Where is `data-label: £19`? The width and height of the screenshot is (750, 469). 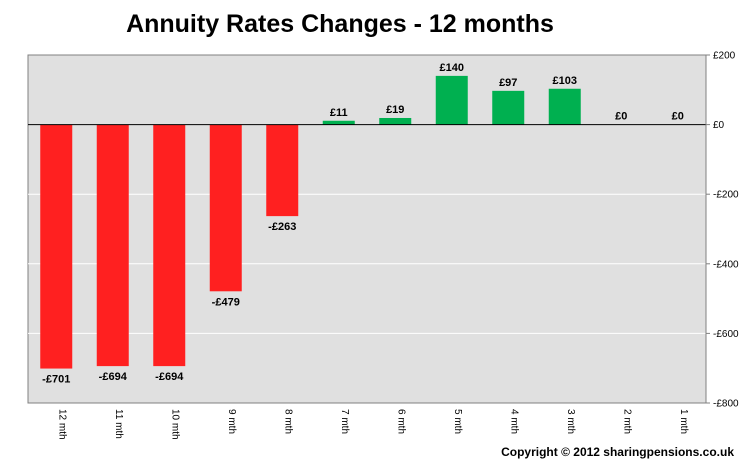
data-label: £19 is located at coordinates (395, 110).